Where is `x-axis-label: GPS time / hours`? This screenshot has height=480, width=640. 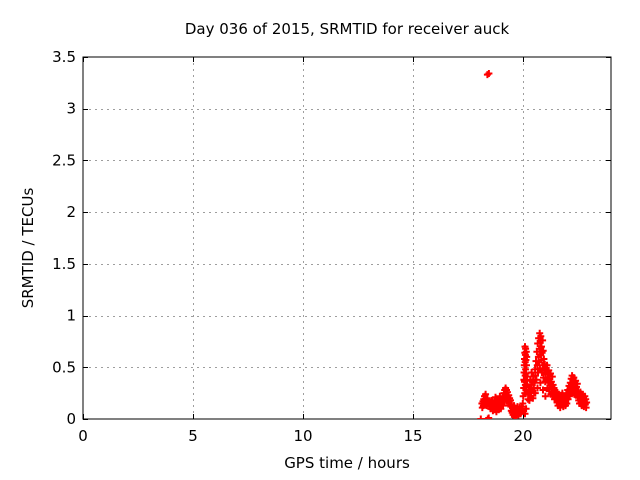 x-axis-label: GPS time / hours is located at coordinates (347, 463).